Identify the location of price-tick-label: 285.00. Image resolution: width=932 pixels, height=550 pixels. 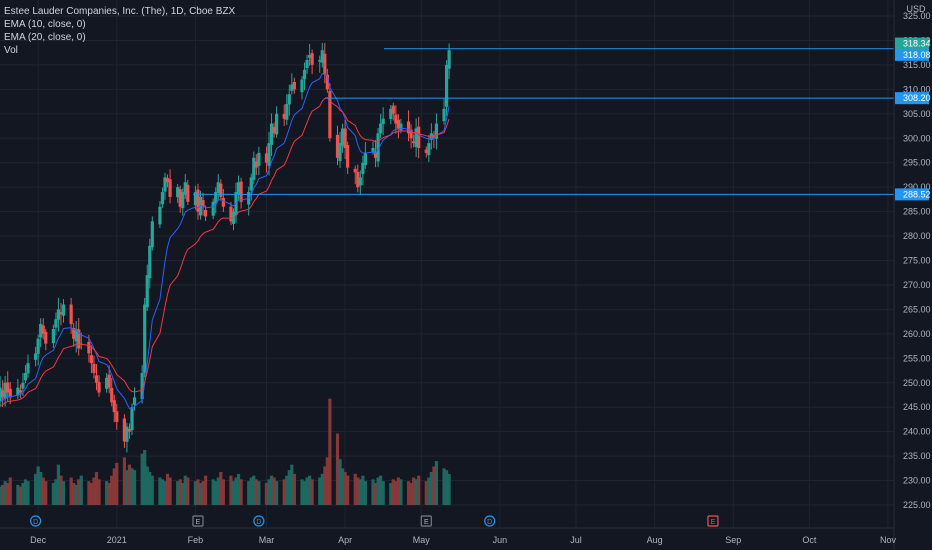
(917, 212).